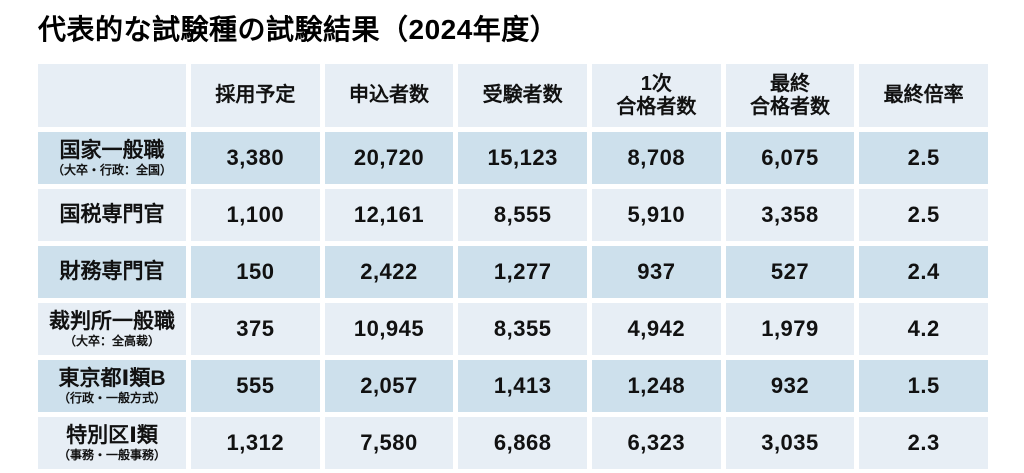 Image resolution: width=1024 pixels, height=473 pixels. I want to click on value-cell: 1,312, so click(255, 443).